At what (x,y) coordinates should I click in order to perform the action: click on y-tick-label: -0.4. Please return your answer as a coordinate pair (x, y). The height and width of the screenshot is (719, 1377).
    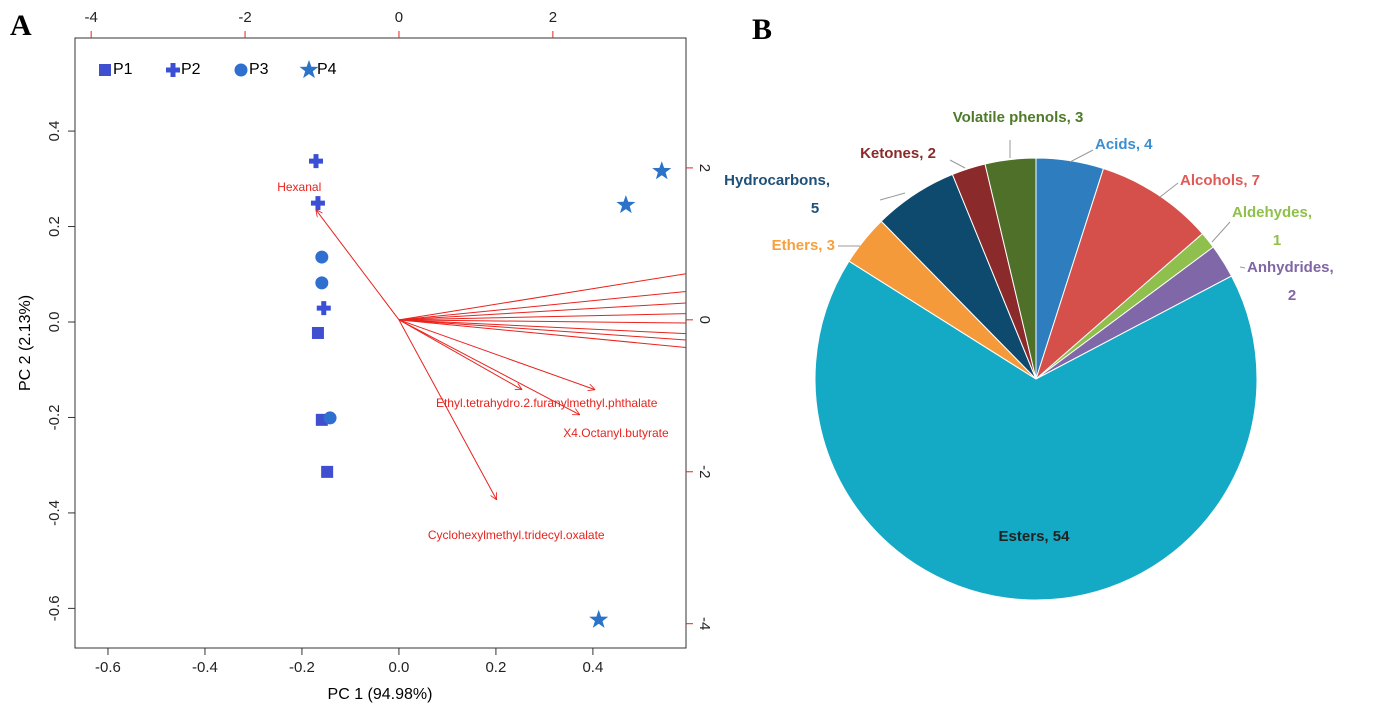
    Looking at the image, I should click on (54, 513).